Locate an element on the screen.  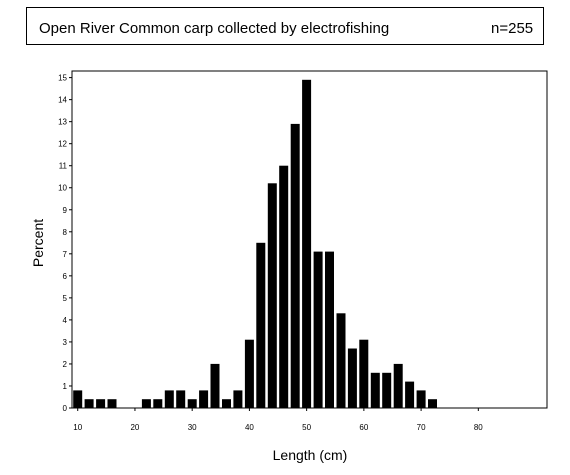
y-tick-label: 14 is located at coordinates (62, 100).